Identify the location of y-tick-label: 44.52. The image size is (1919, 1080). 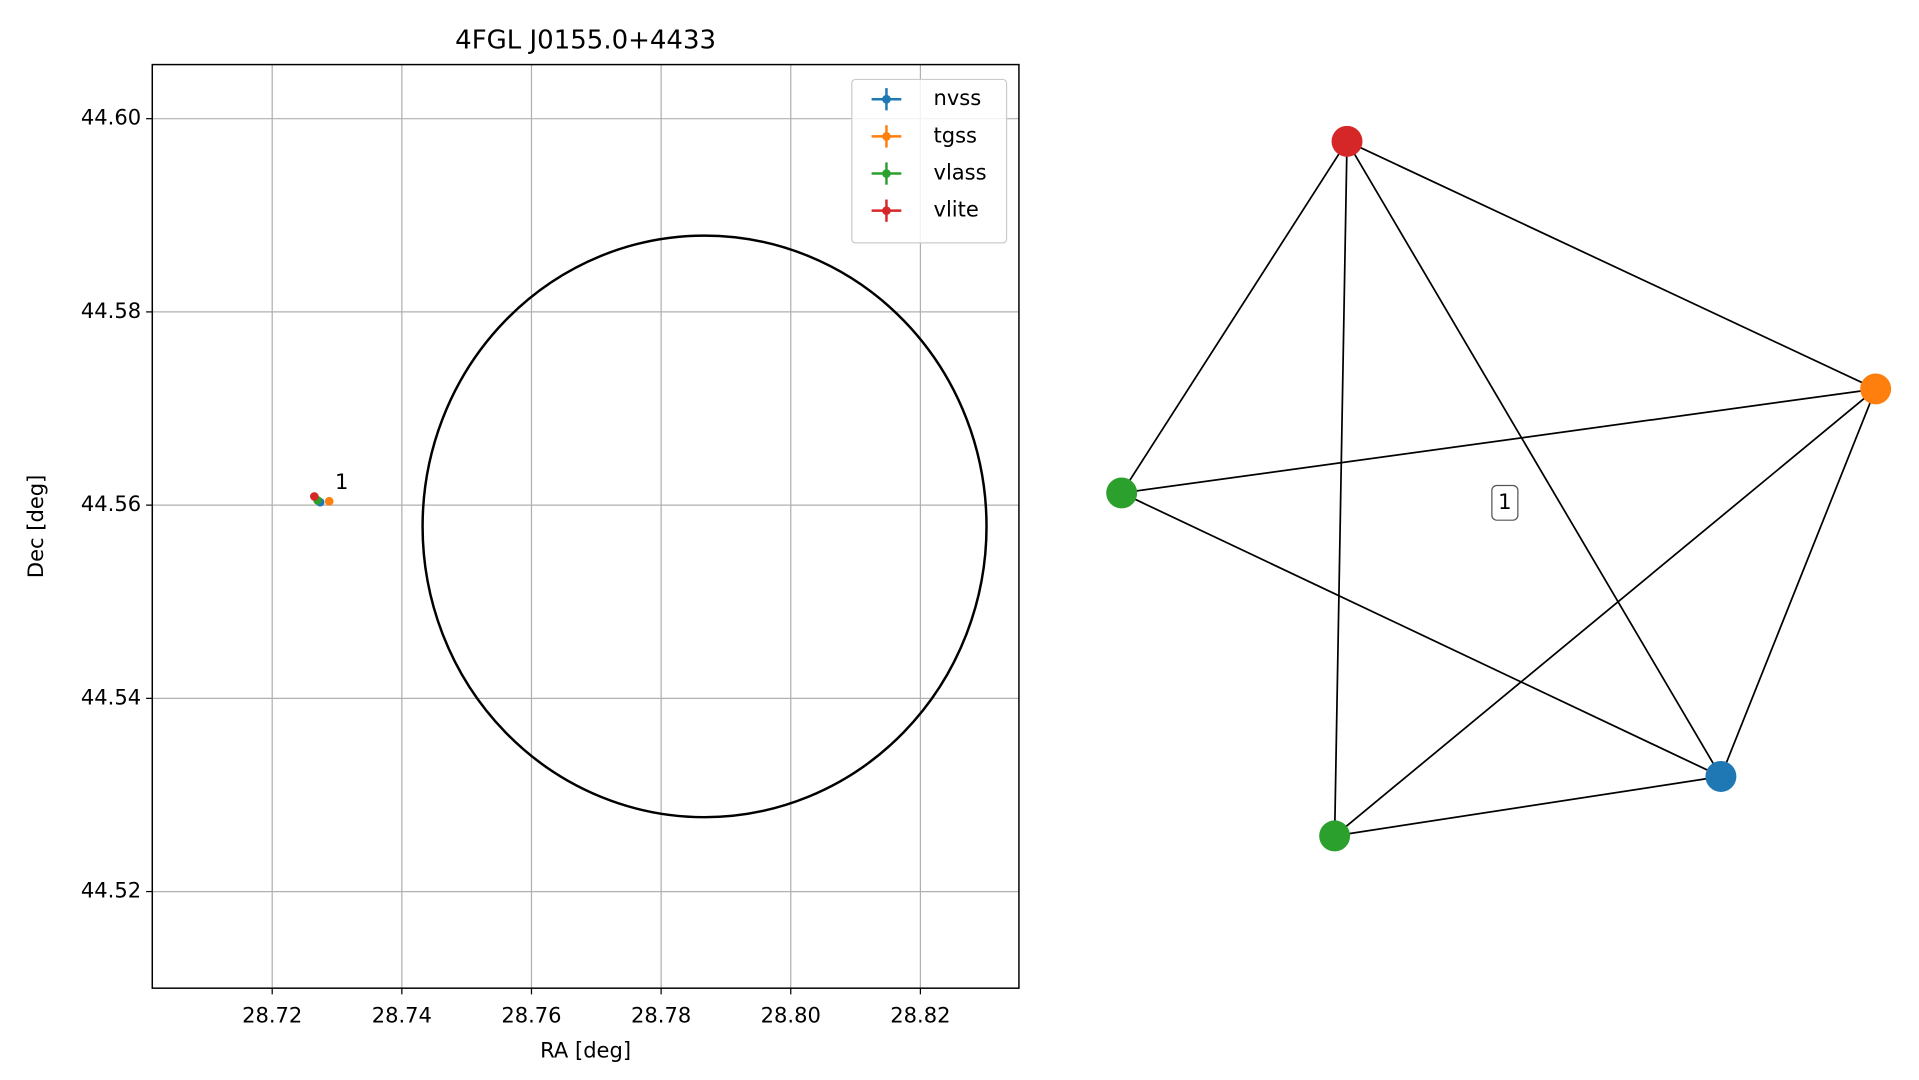
(111, 890).